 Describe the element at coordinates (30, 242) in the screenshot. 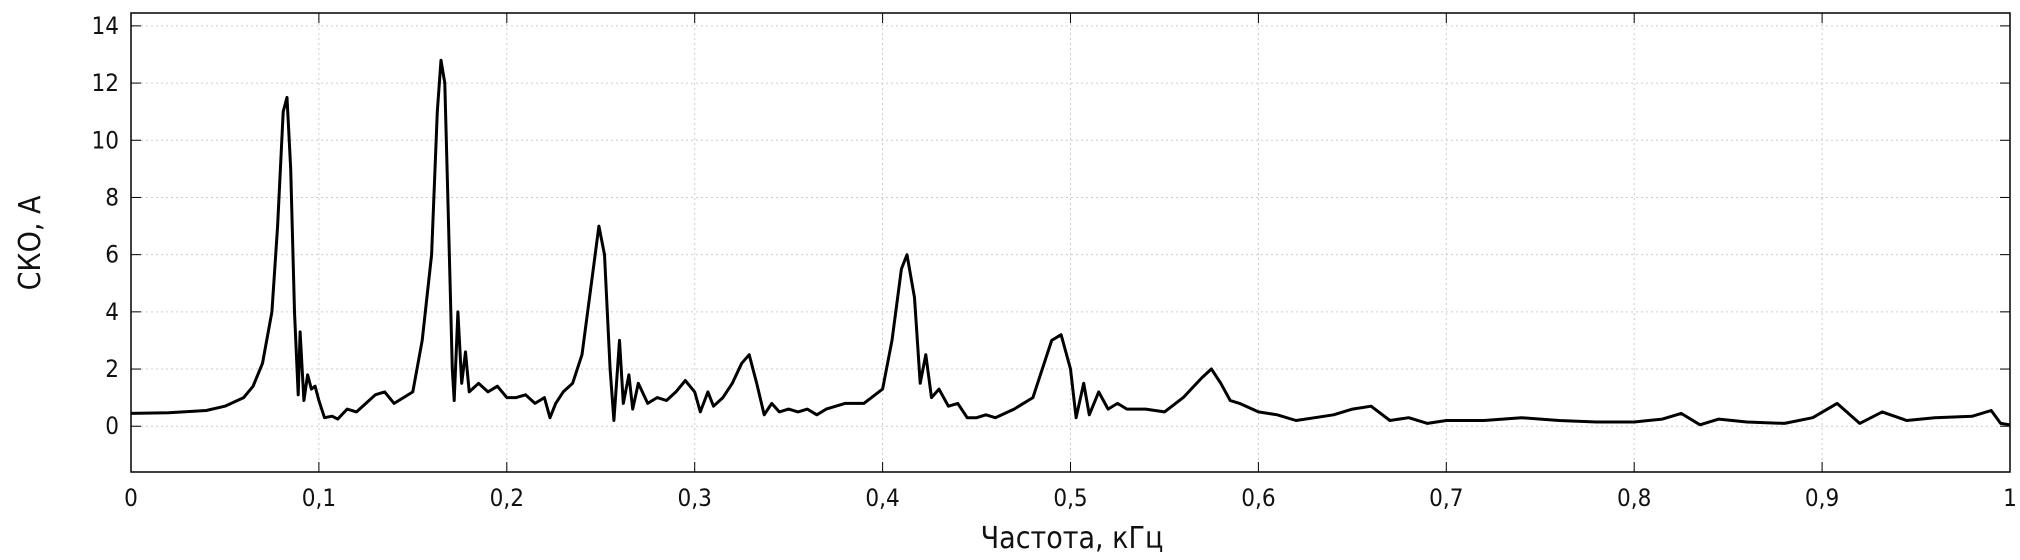

I see `y-axis-label: СКО, А` at that location.